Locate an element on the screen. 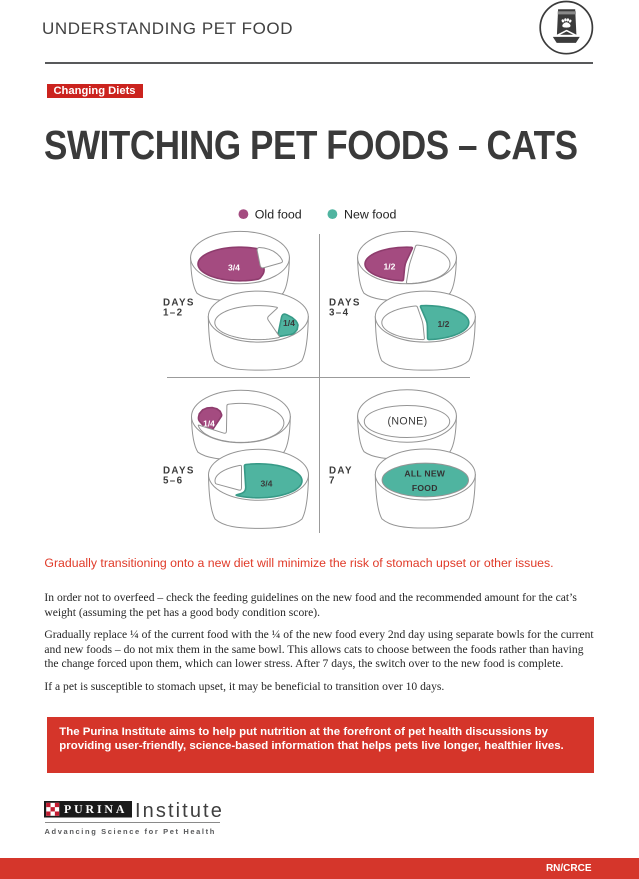 This screenshot has width=639, height=879. svg-text: PURINA is located at coordinates (95, 809).